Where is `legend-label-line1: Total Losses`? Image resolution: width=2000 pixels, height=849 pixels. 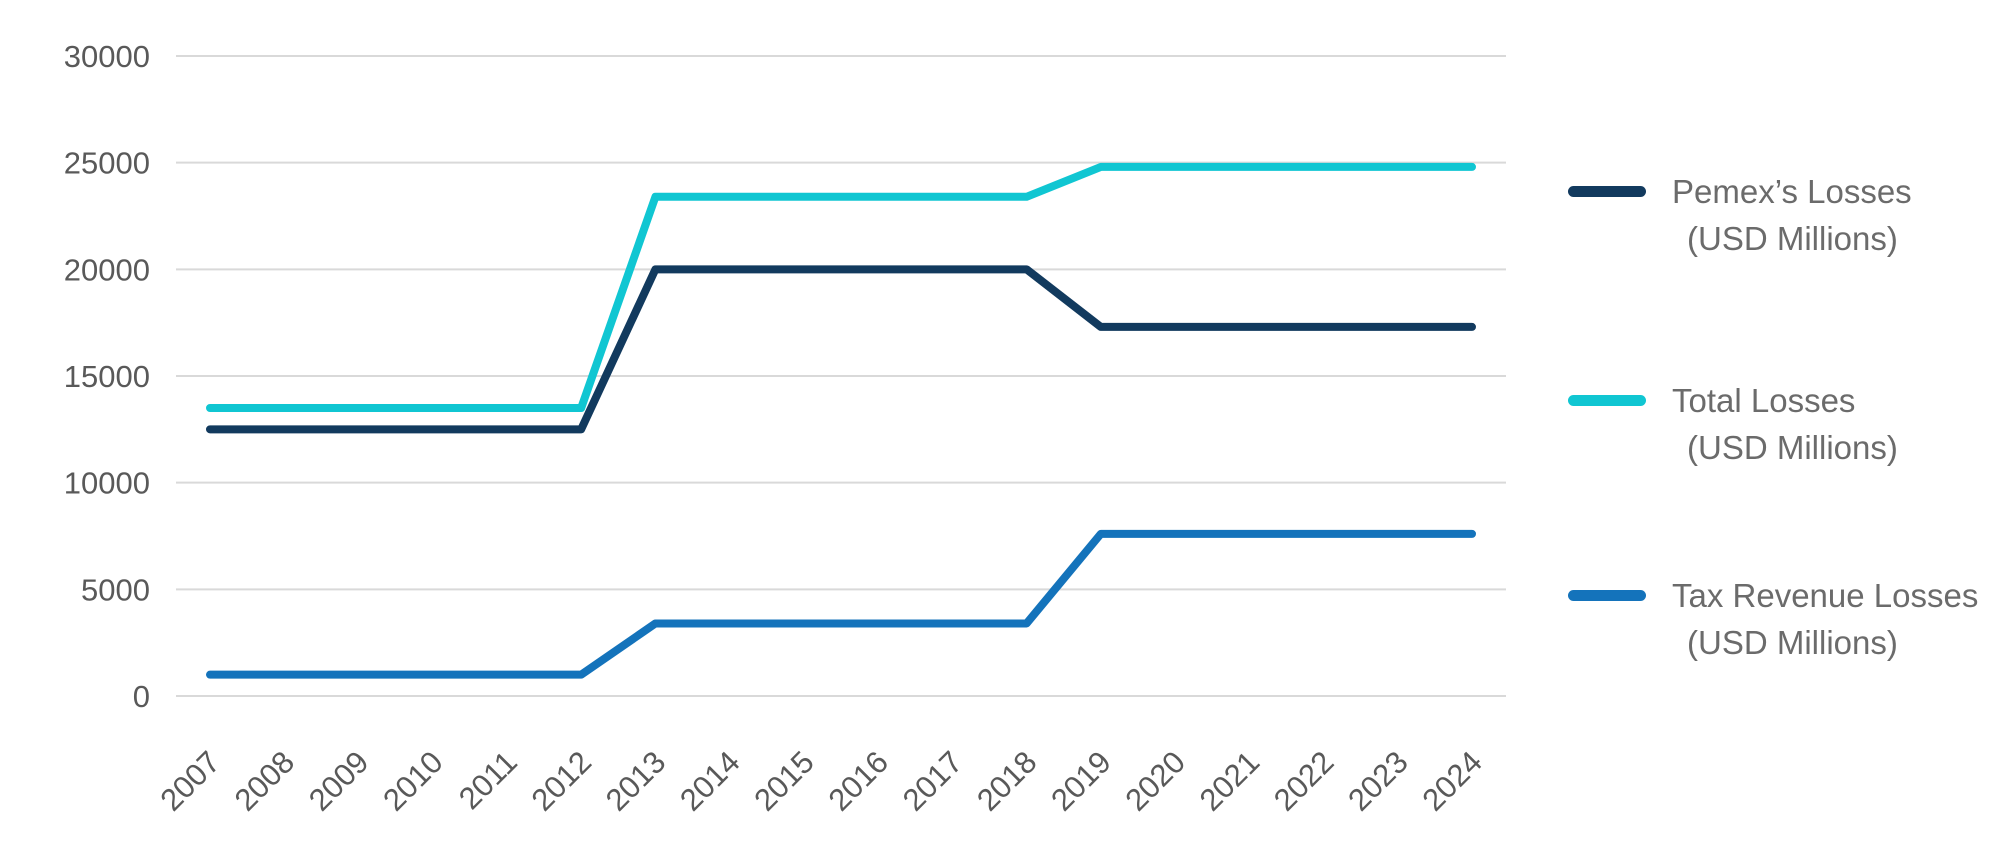 legend-label-line1: Total Losses is located at coordinates (1764, 400).